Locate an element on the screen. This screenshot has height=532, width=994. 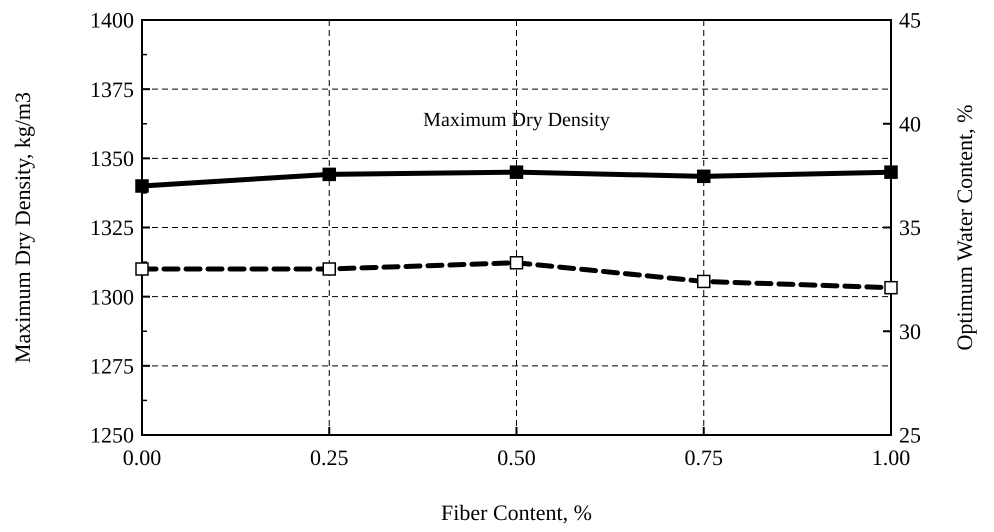
x-tick-label: 0.50 is located at coordinates (516, 457).